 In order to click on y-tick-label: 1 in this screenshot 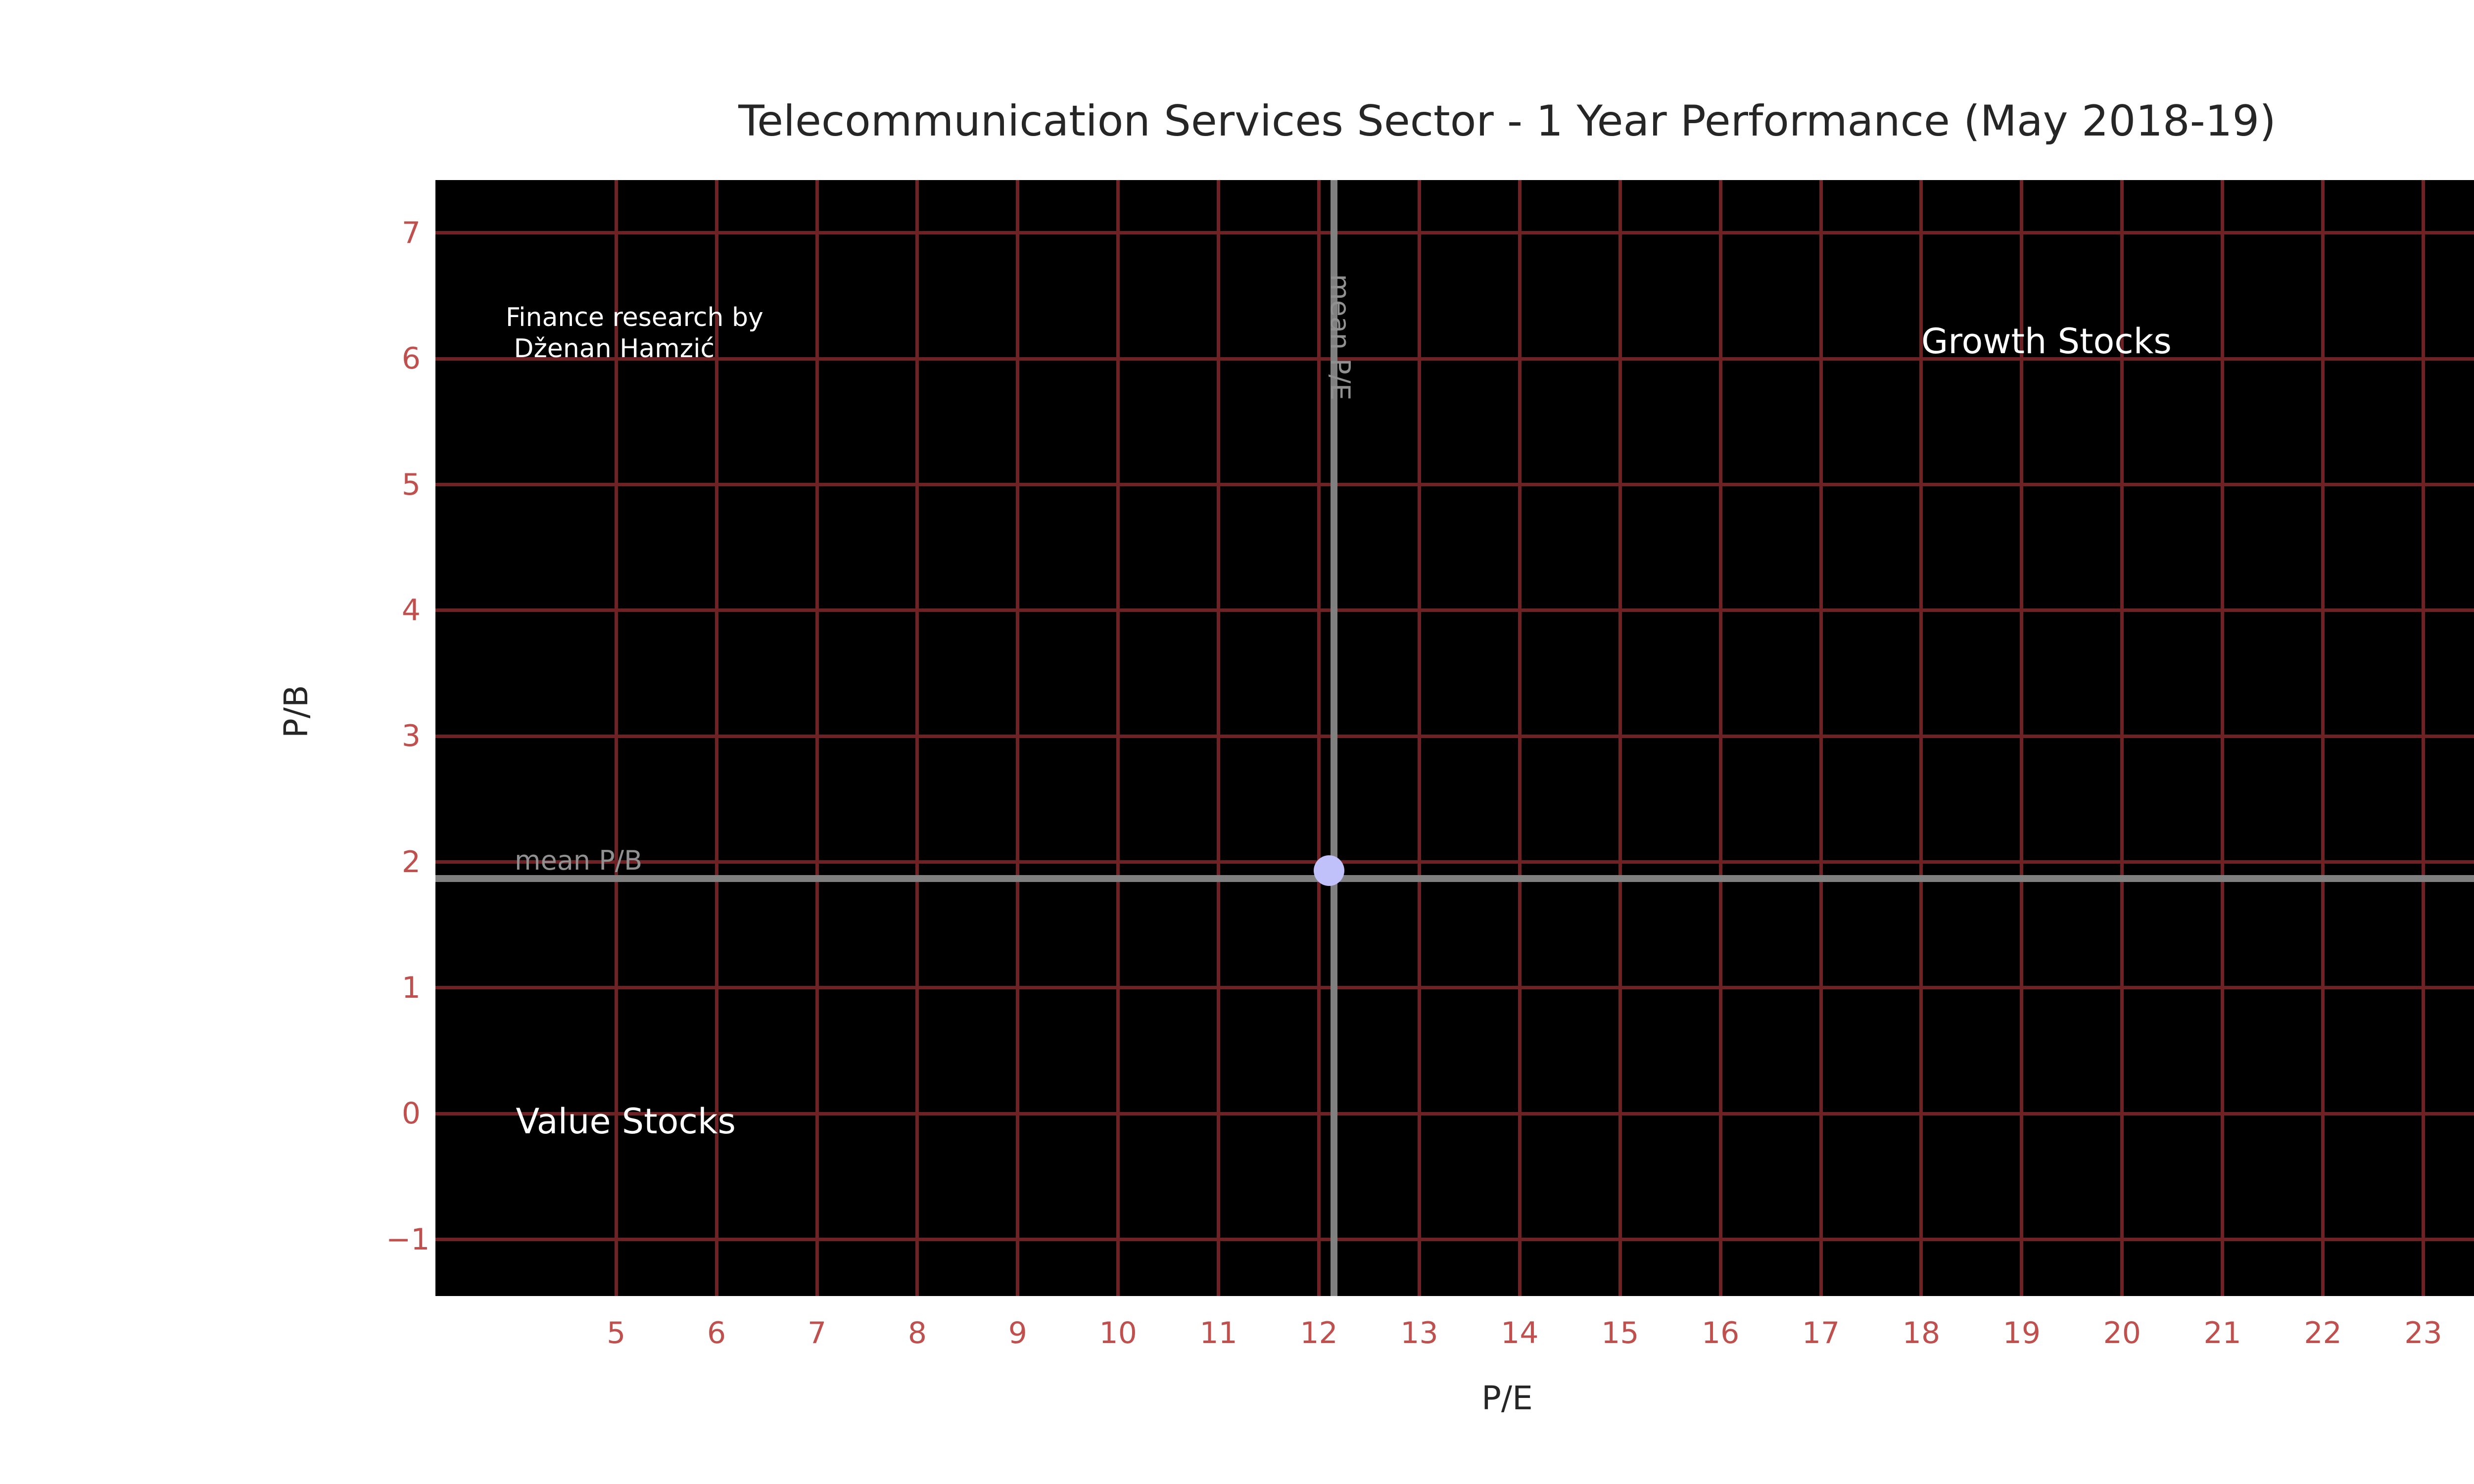, I will do `click(411, 987)`.